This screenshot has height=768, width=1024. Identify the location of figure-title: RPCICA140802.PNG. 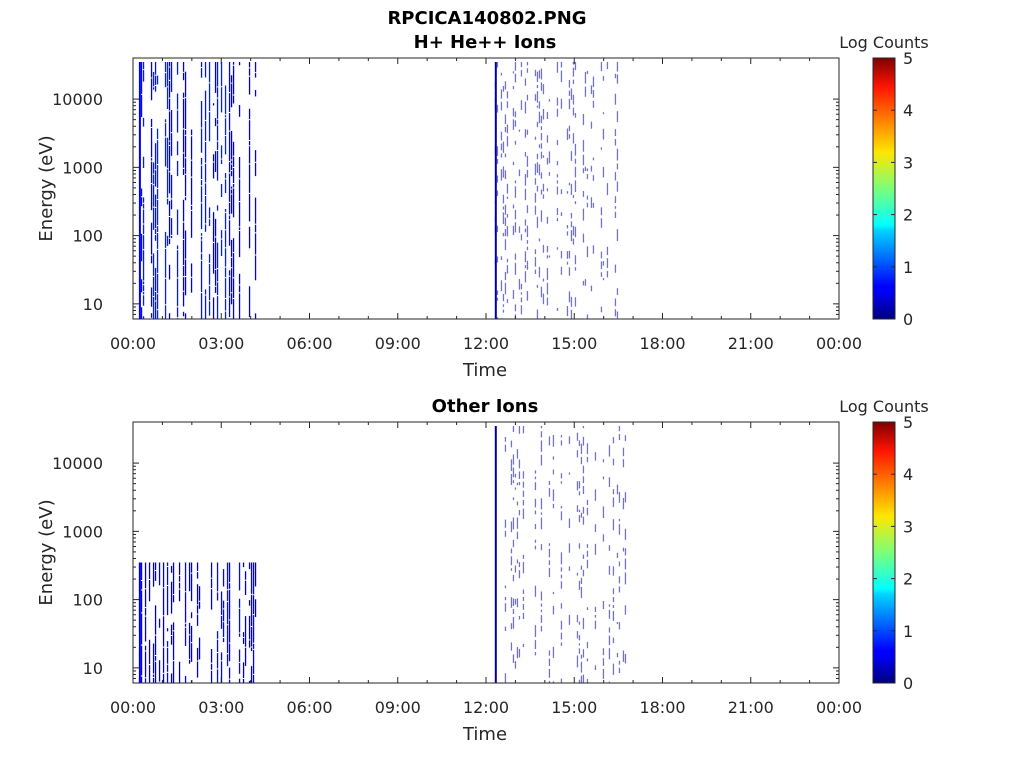
(486, 18).